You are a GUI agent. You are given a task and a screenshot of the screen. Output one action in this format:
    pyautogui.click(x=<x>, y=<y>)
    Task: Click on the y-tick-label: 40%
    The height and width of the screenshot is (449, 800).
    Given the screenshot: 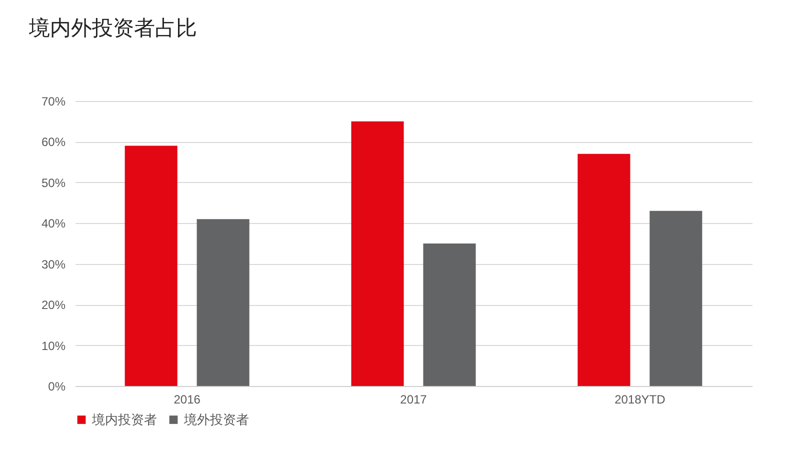 What is the action you would take?
    pyautogui.click(x=53, y=223)
    